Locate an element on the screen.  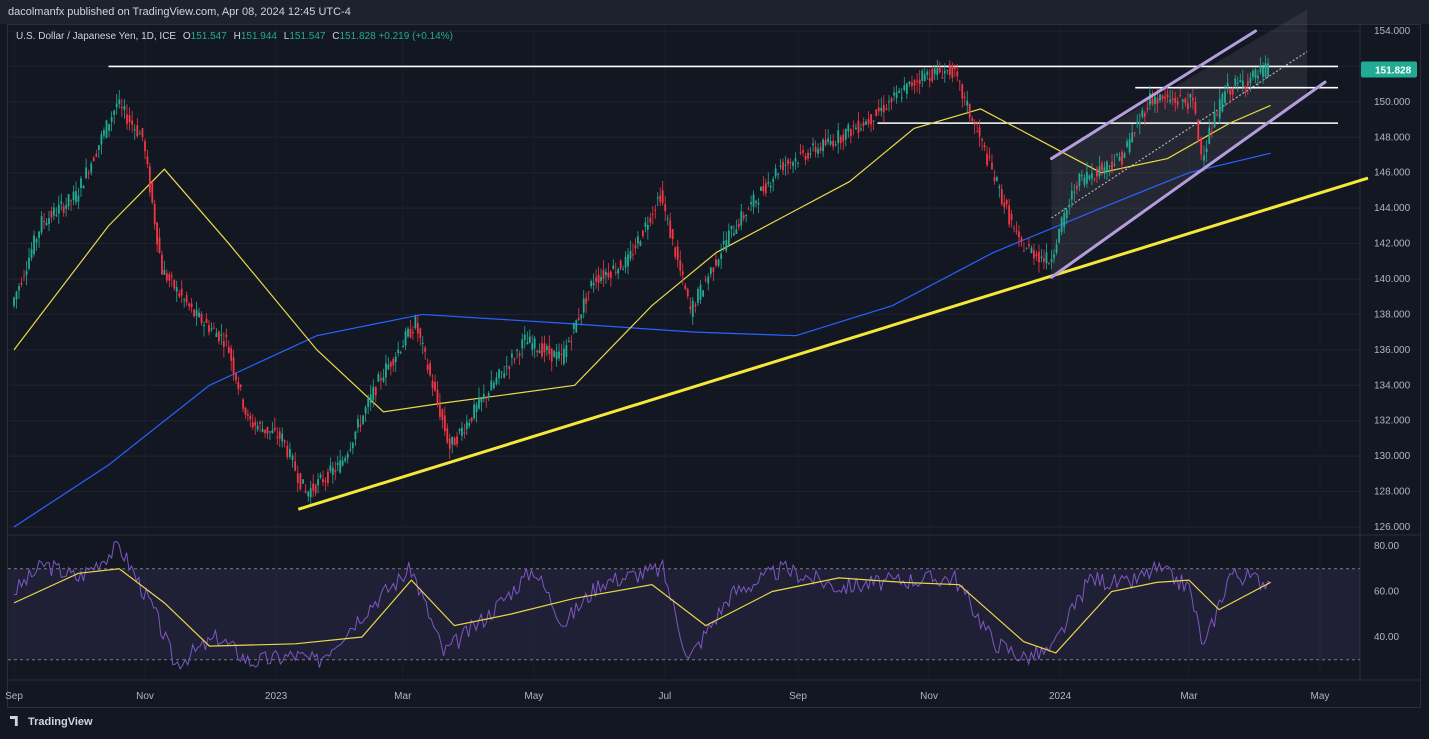
rsi-band is located at coordinates (684, 614).